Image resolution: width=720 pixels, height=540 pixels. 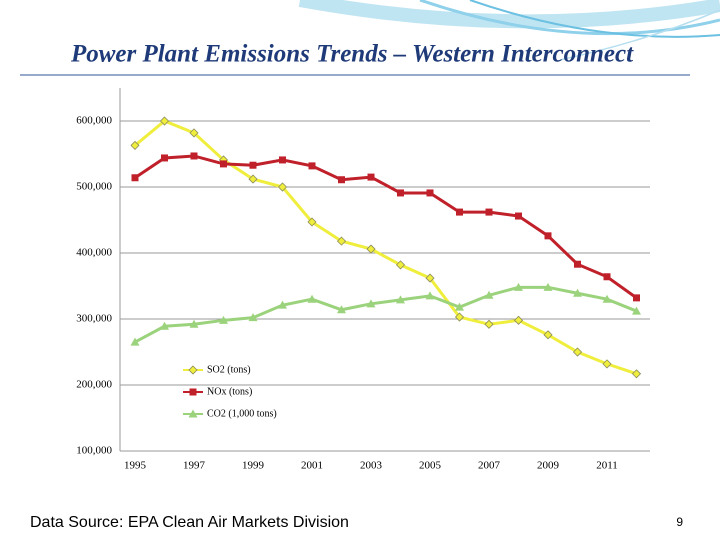 What do you see at coordinates (94, 385) in the screenshot?
I see `y-tick-label: 200,000` at bounding box center [94, 385].